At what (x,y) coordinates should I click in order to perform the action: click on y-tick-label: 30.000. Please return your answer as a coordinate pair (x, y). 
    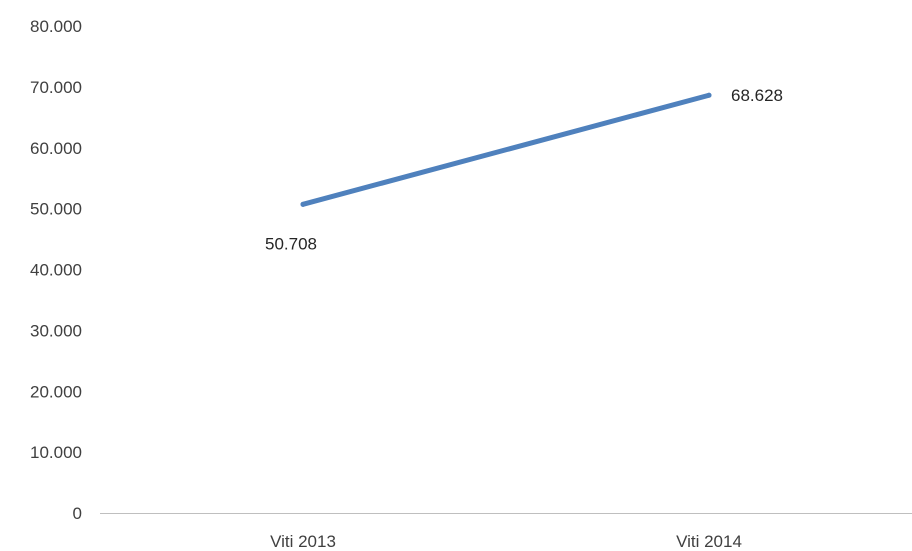
    Looking at the image, I should click on (56, 330).